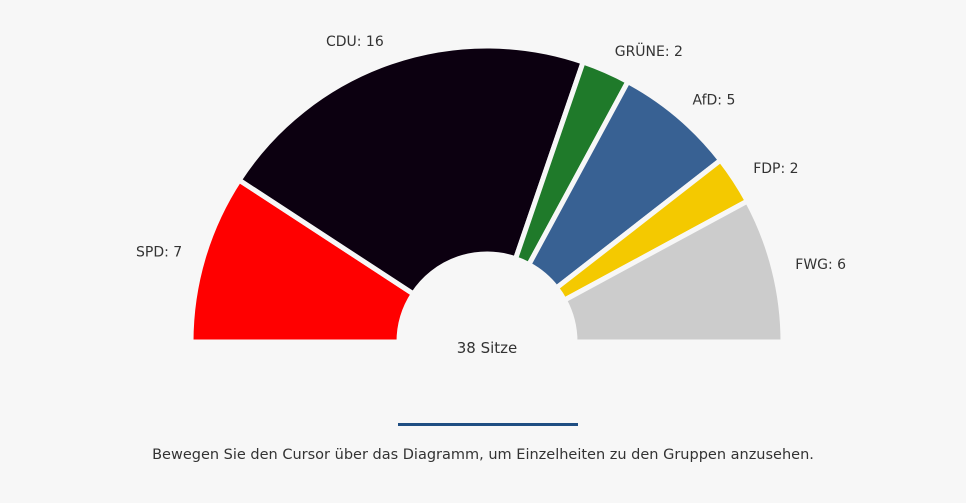 Image resolution: width=966 pixels, height=503 pixels. I want to click on slice-spd, so click(302, 260).